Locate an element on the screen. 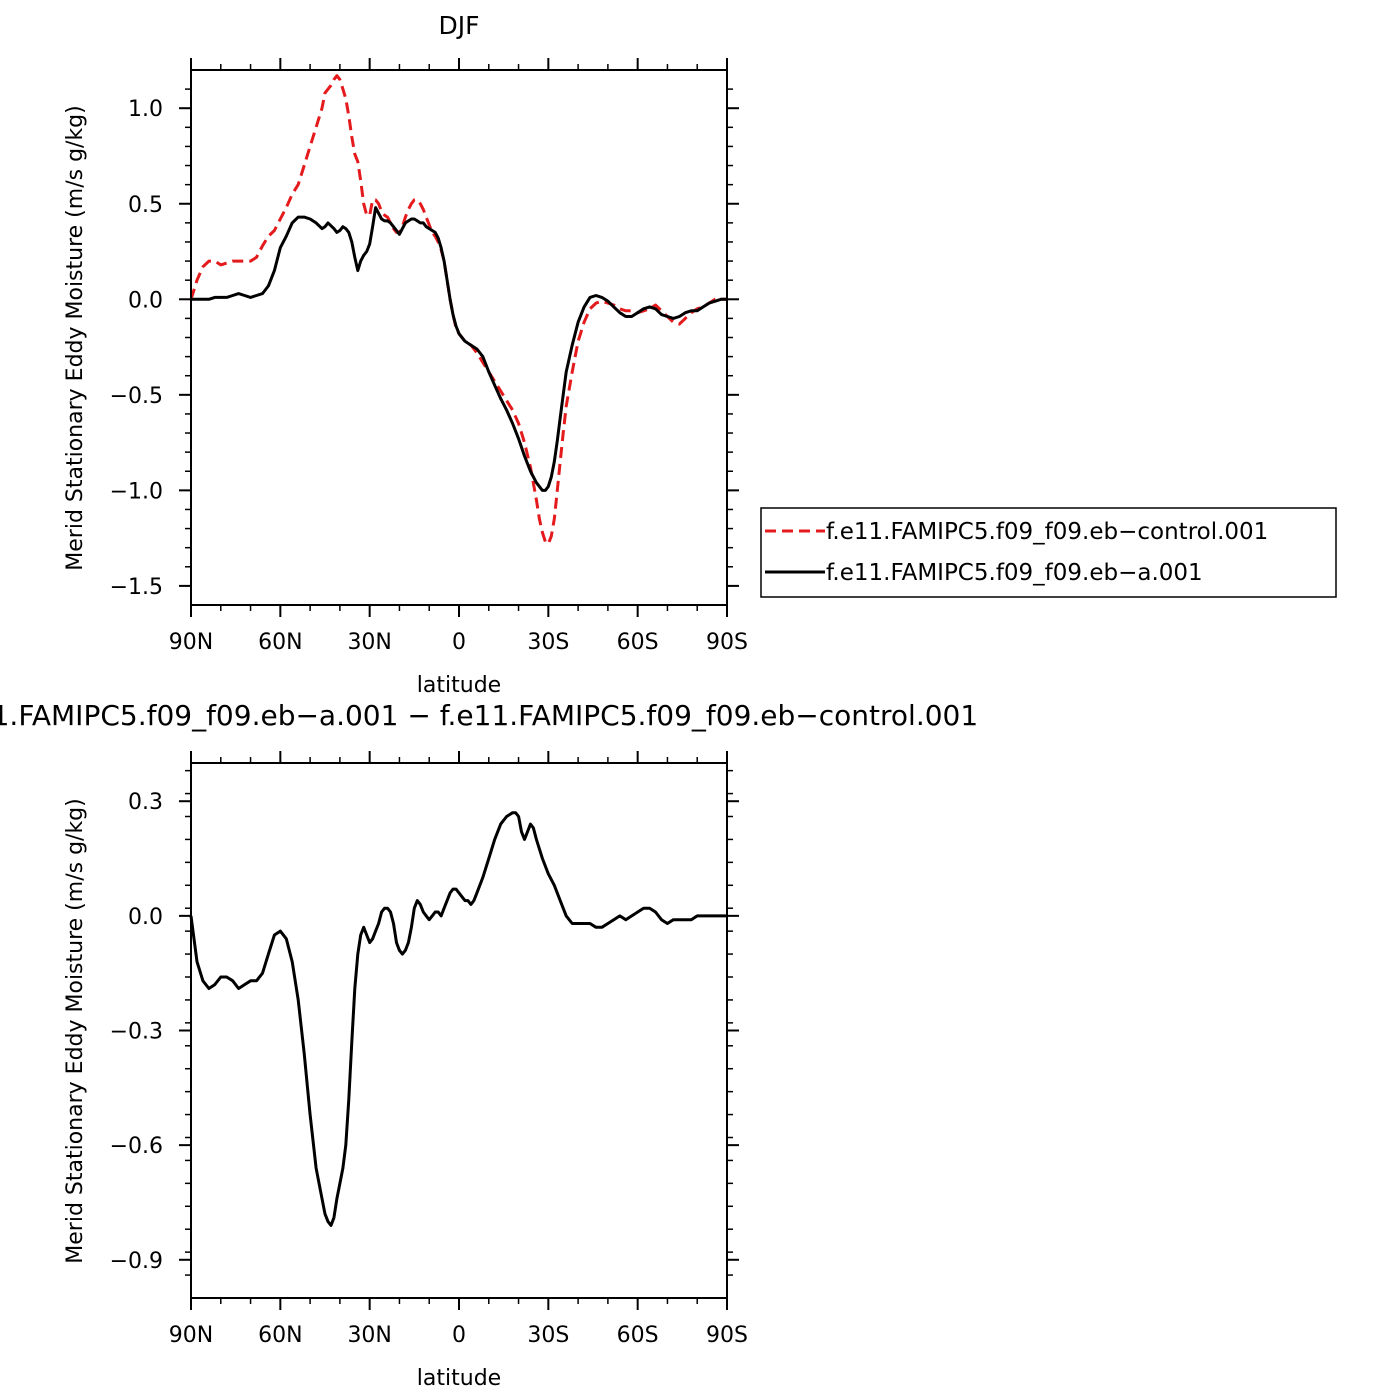 The height and width of the screenshot is (1397, 1397). legend-box is located at coordinates (1048, 552).